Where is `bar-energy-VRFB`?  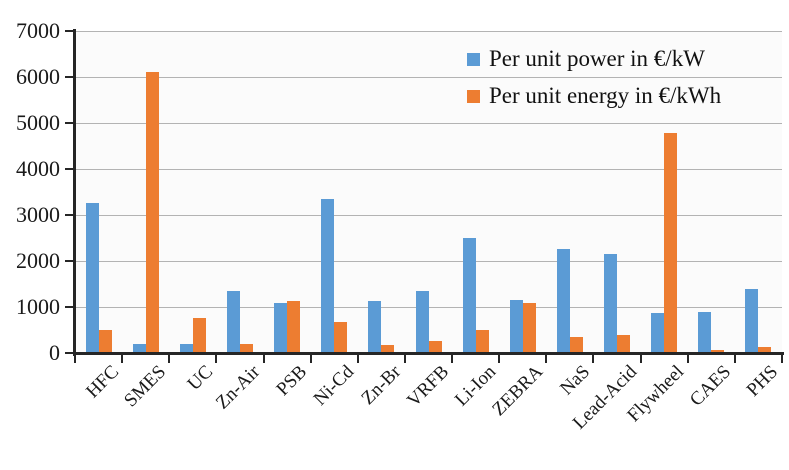
bar-energy-VRFB is located at coordinates (435, 347).